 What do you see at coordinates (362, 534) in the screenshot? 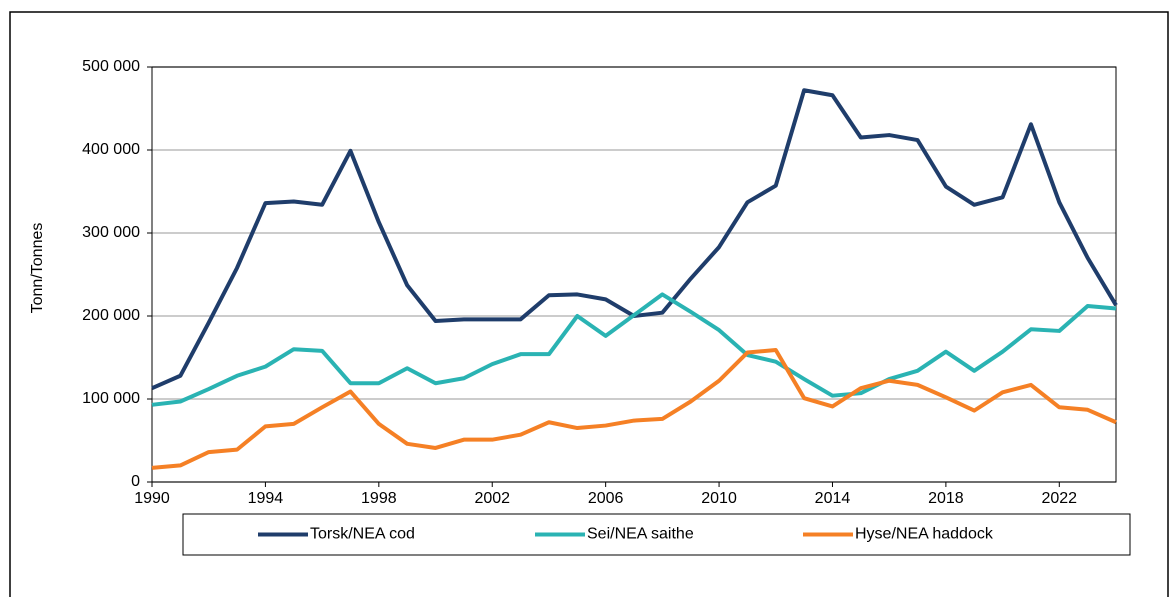
I see `legend-label: Torsk/NEA cod` at bounding box center [362, 534].